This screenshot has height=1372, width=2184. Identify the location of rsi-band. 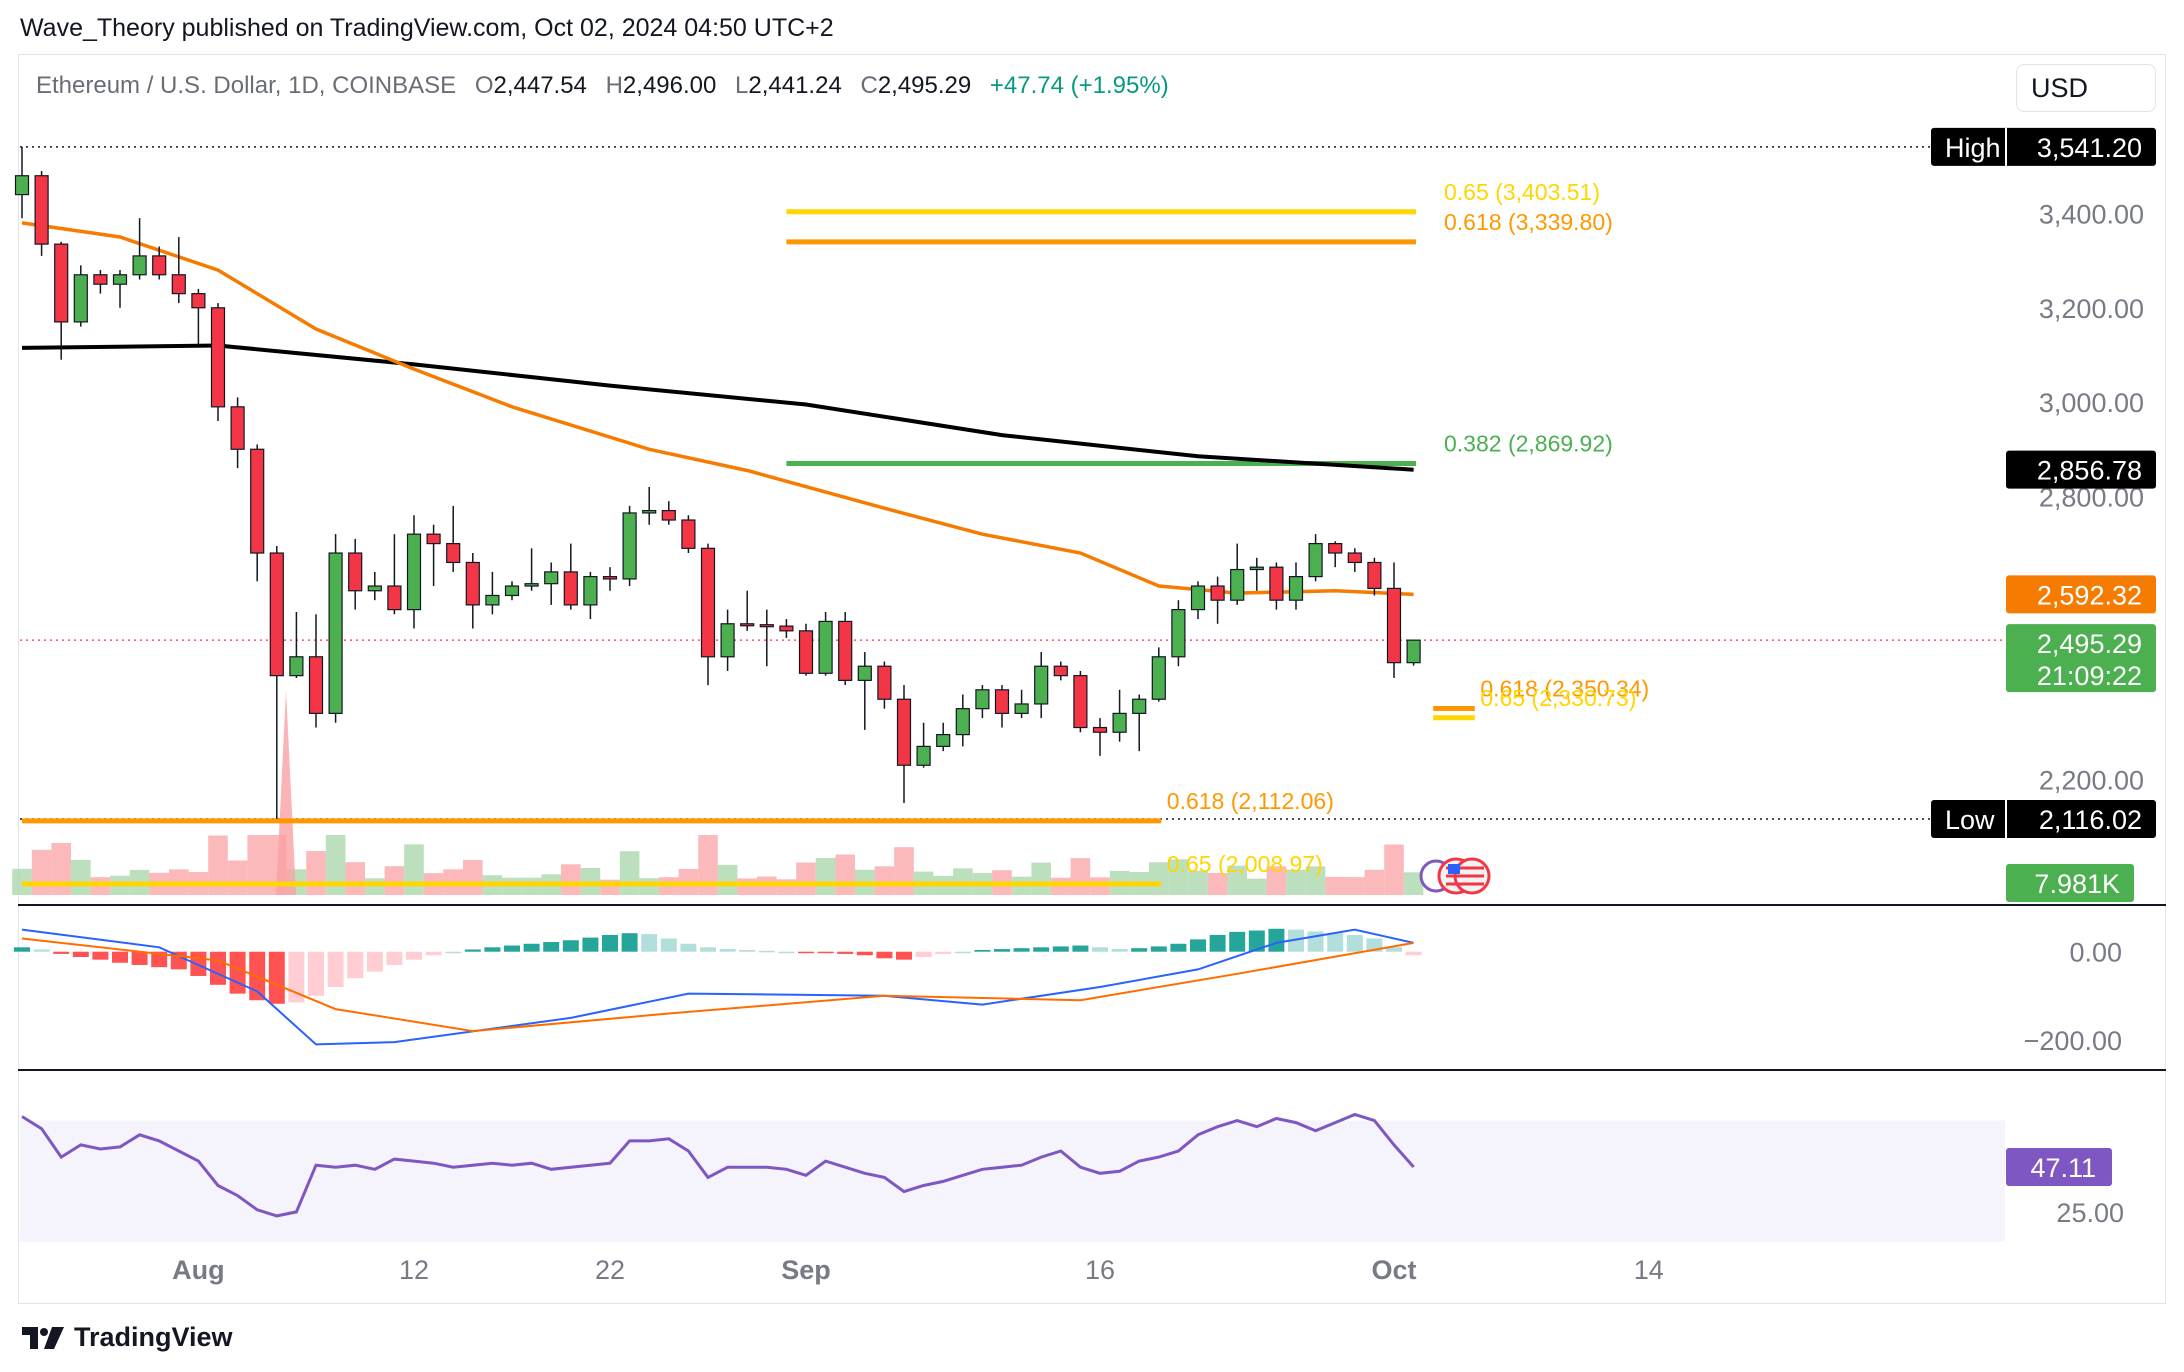
(1012, 1181).